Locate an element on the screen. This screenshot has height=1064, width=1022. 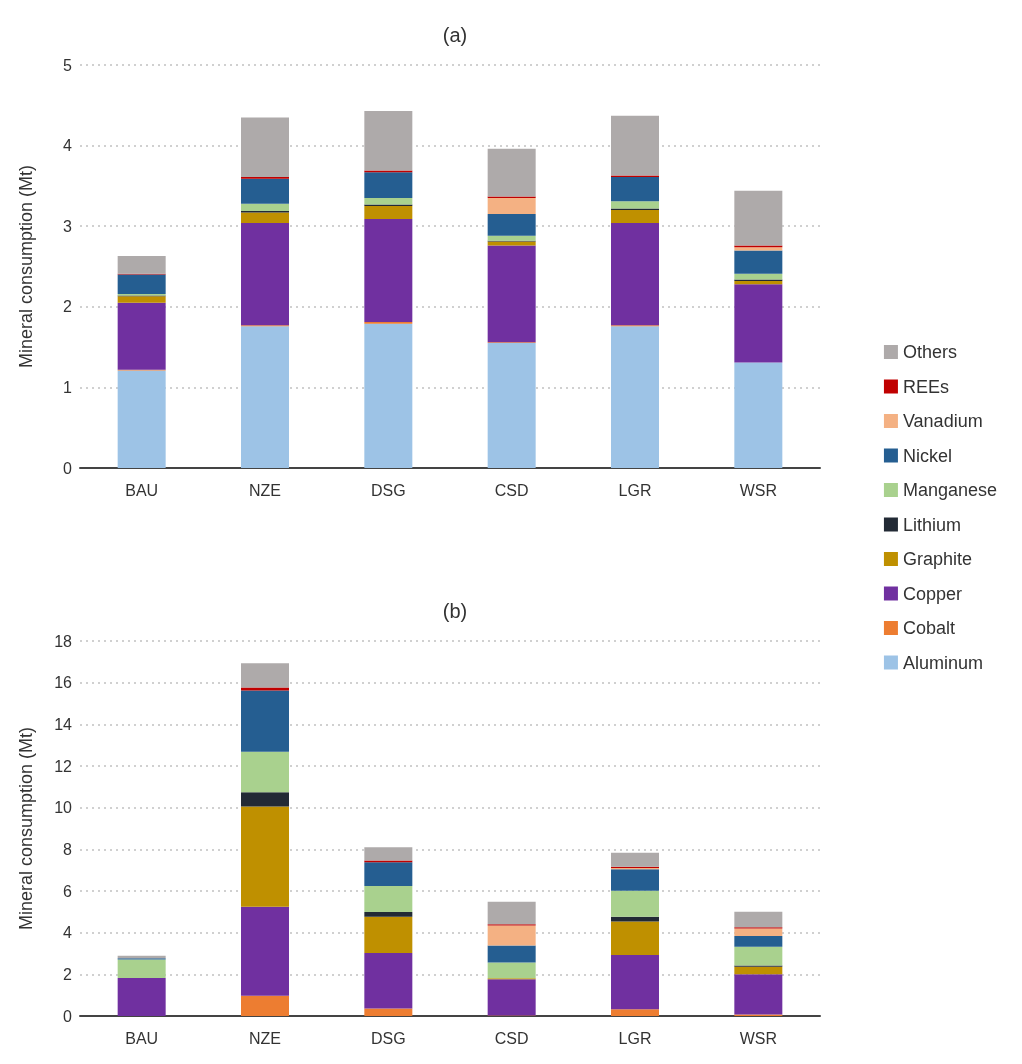
y-tick-label: 16 is located at coordinates (63, 683).